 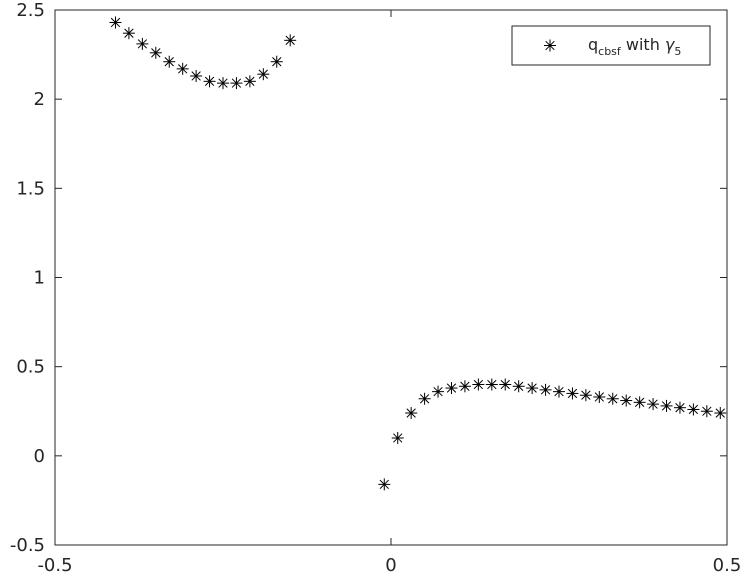 I want to click on x-tick-label: 0.5, so click(x=727, y=565).